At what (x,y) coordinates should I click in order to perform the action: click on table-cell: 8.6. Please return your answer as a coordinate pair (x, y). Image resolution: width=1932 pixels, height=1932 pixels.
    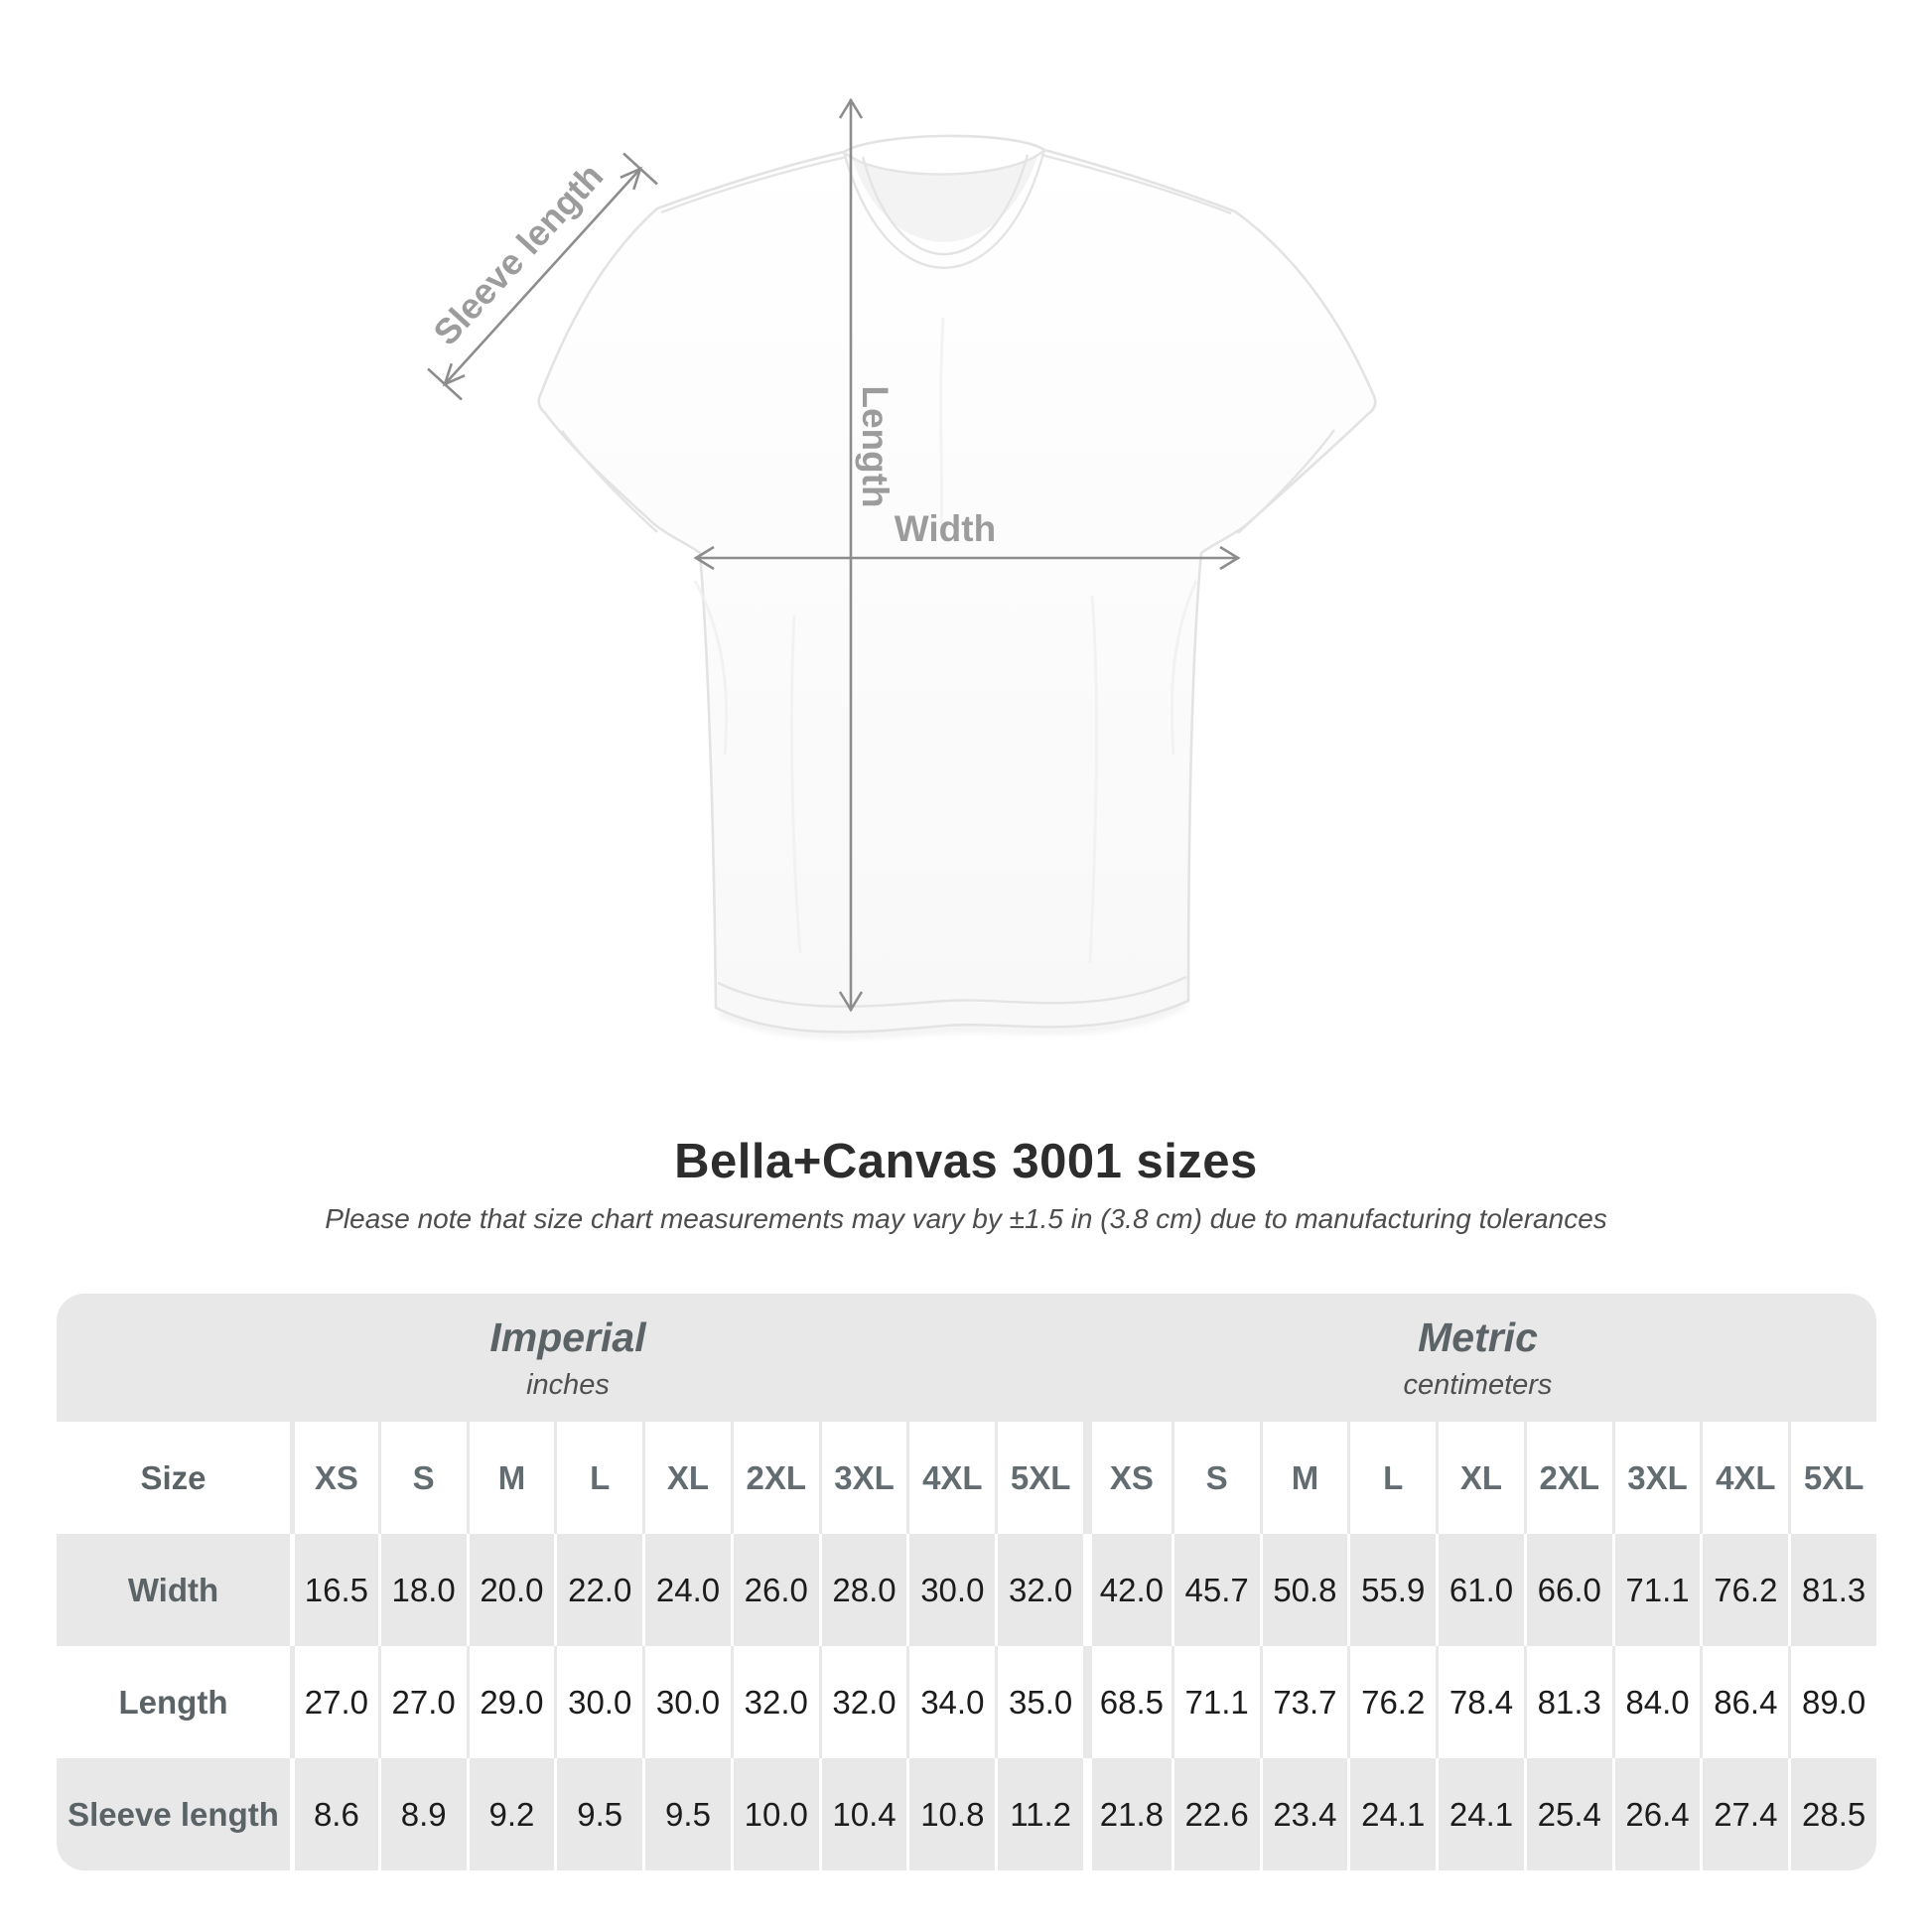
    Looking at the image, I should click on (334, 1814).